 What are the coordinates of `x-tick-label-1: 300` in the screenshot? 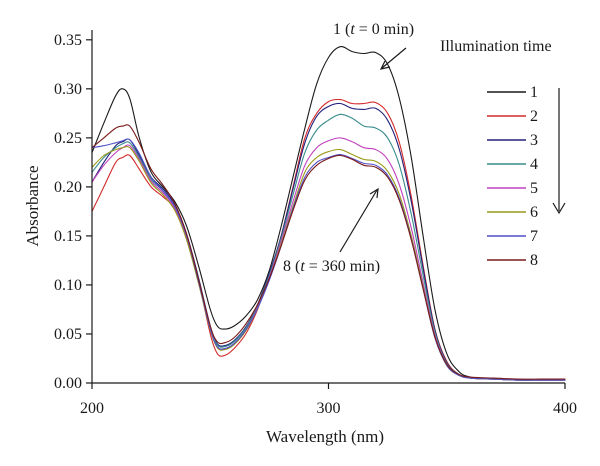 It's located at (329, 408).